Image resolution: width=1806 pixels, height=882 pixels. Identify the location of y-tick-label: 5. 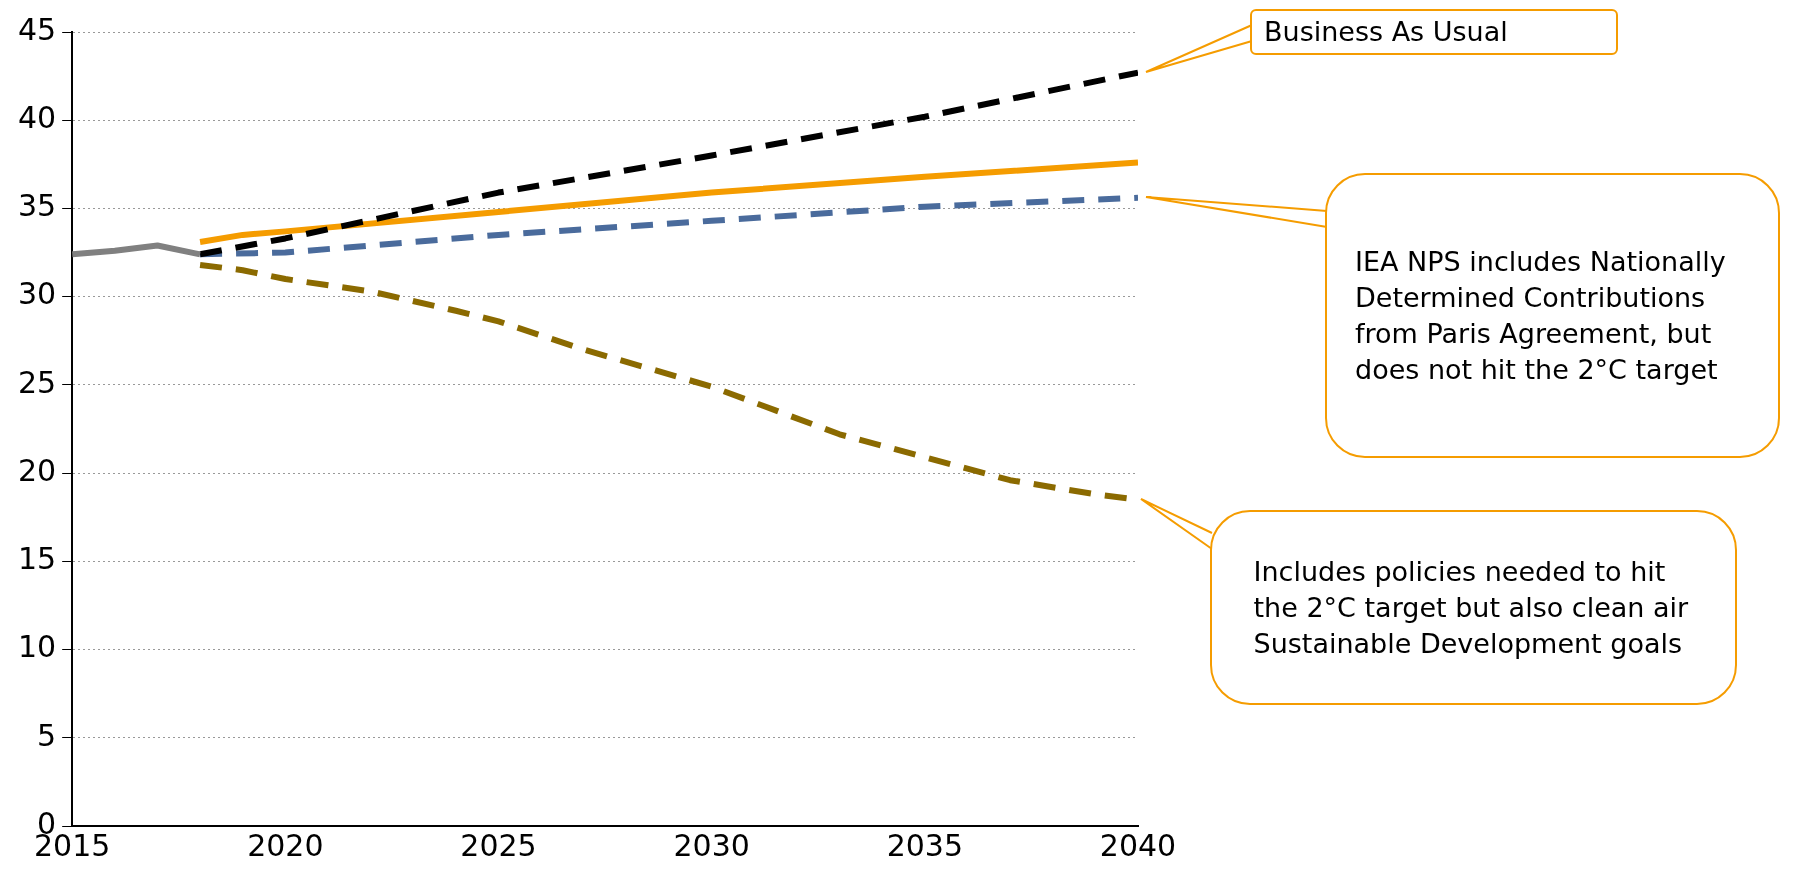
(47, 735).